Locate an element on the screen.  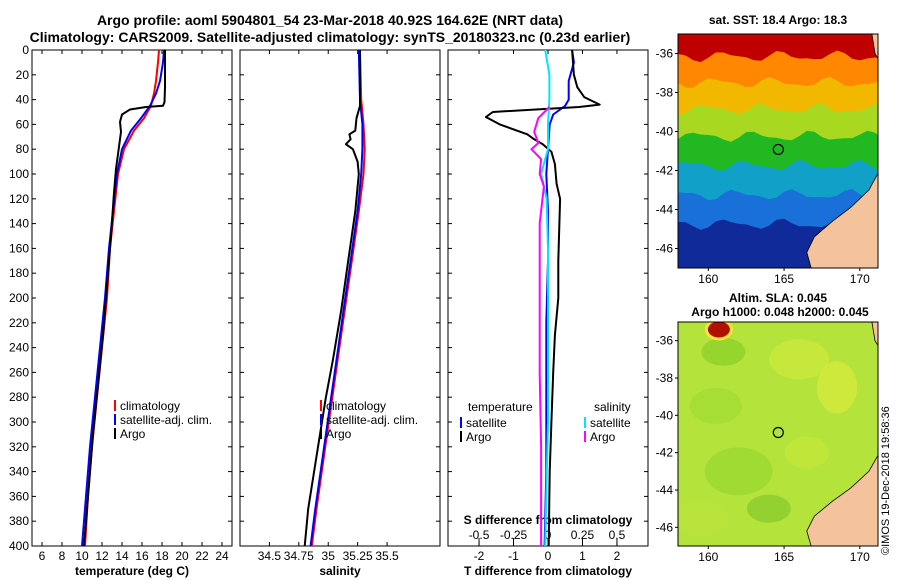
salinity-profile-legend-label: Argo is located at coordinates (339, 434).